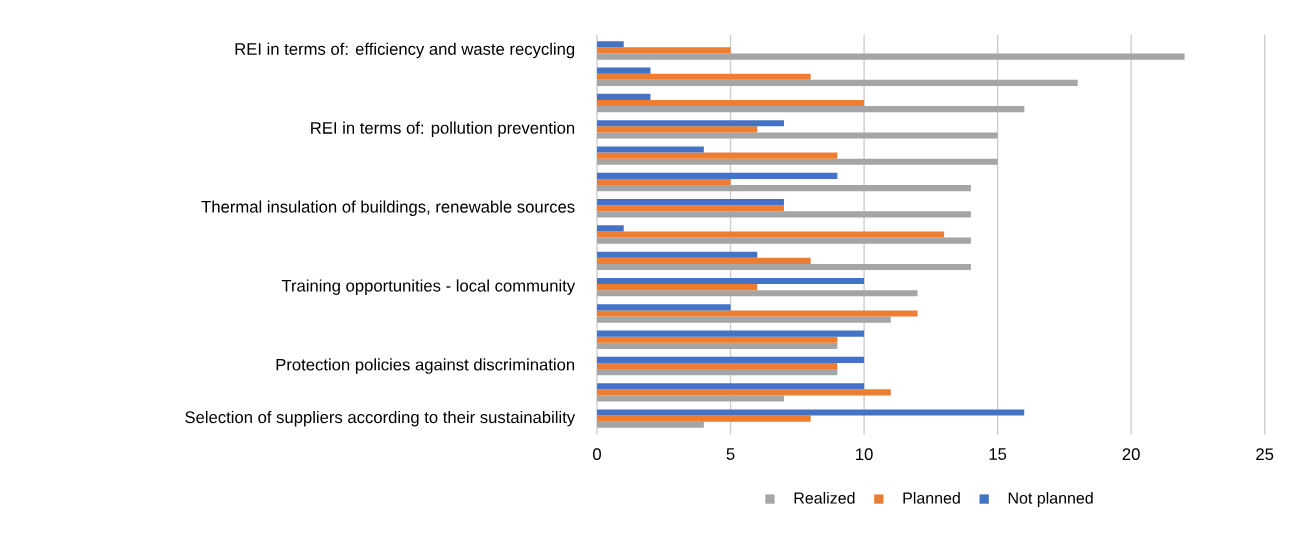  Describe the element at coordinates (1131, 454) in the screenshot. I see `x-tick-label: 20` at that location.